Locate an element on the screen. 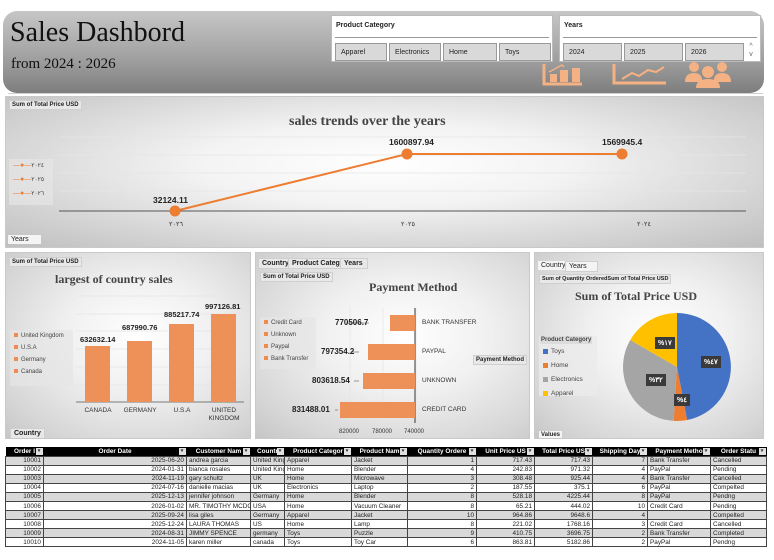 The image size is (774, 560). table-cell: 444.02 is located at coordinates (563, 506).